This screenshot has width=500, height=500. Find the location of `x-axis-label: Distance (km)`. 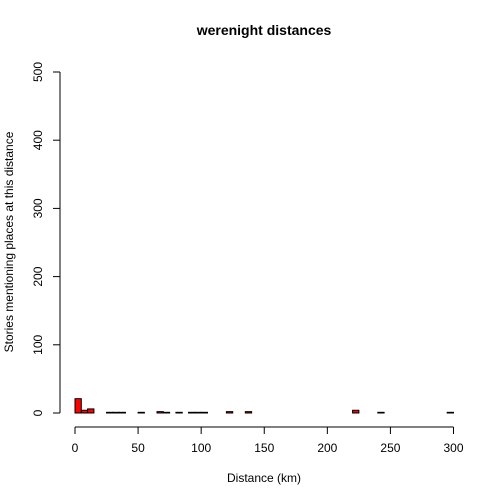

x-axis-label: Distance (km) is located at coordinates (264, 478).